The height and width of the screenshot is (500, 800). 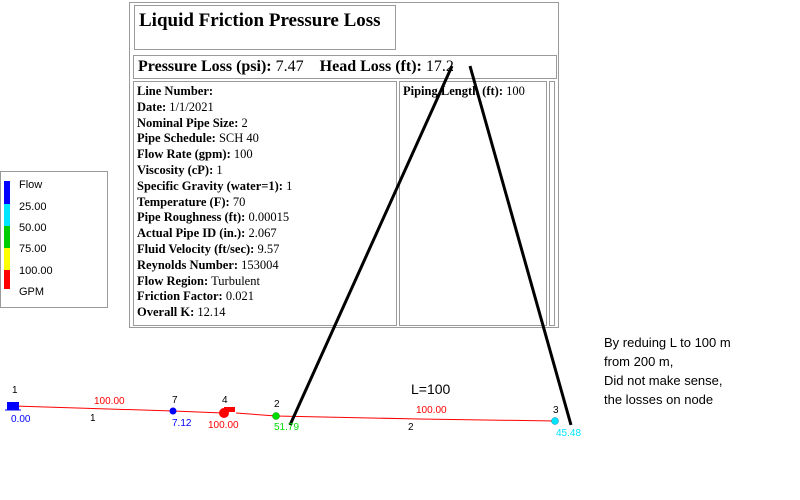 I want to click on detail-row: Viscosity (cP): 1, so click(x=180, y=169).